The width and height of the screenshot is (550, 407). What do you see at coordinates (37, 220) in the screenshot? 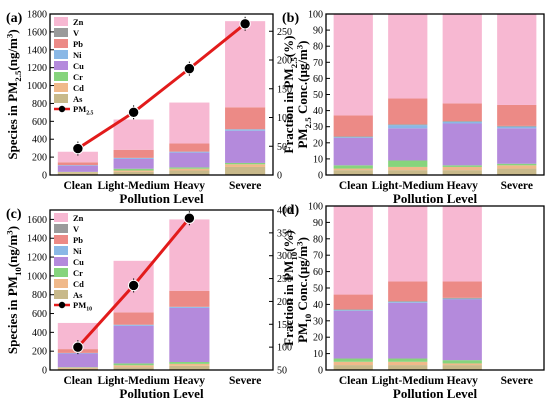
I see `y-tick-label: 1600` at bounding box center [37, 220].